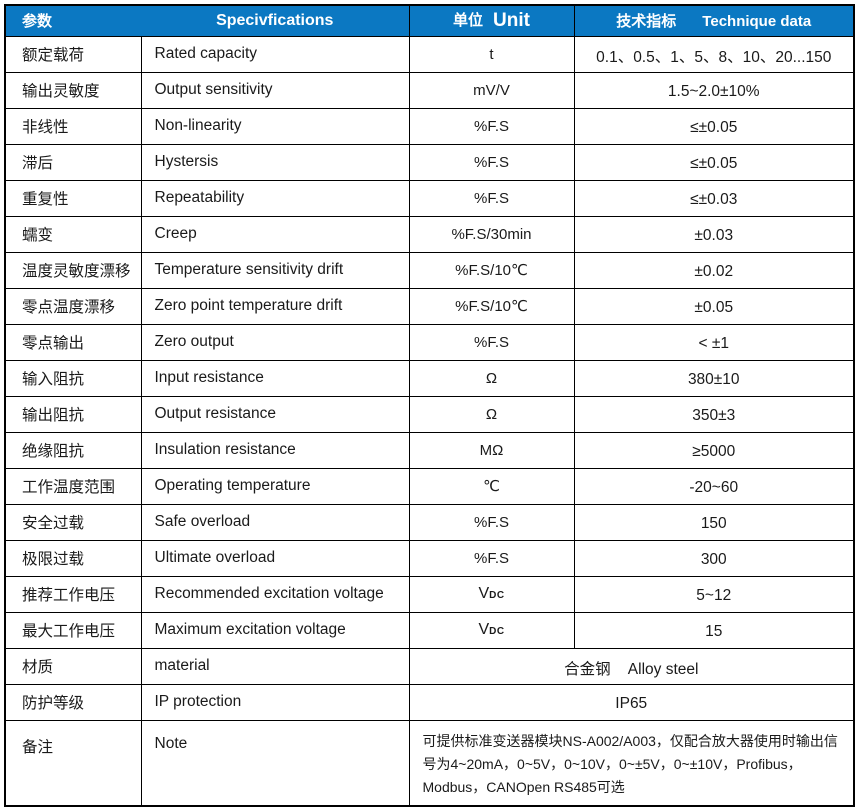 Image resolution: width=857 pixels, height=807 pixels. What do you see at coordinates (714, 630) in the screenshot?
I see `value-cell: 15` at bounding box center [714, 630].